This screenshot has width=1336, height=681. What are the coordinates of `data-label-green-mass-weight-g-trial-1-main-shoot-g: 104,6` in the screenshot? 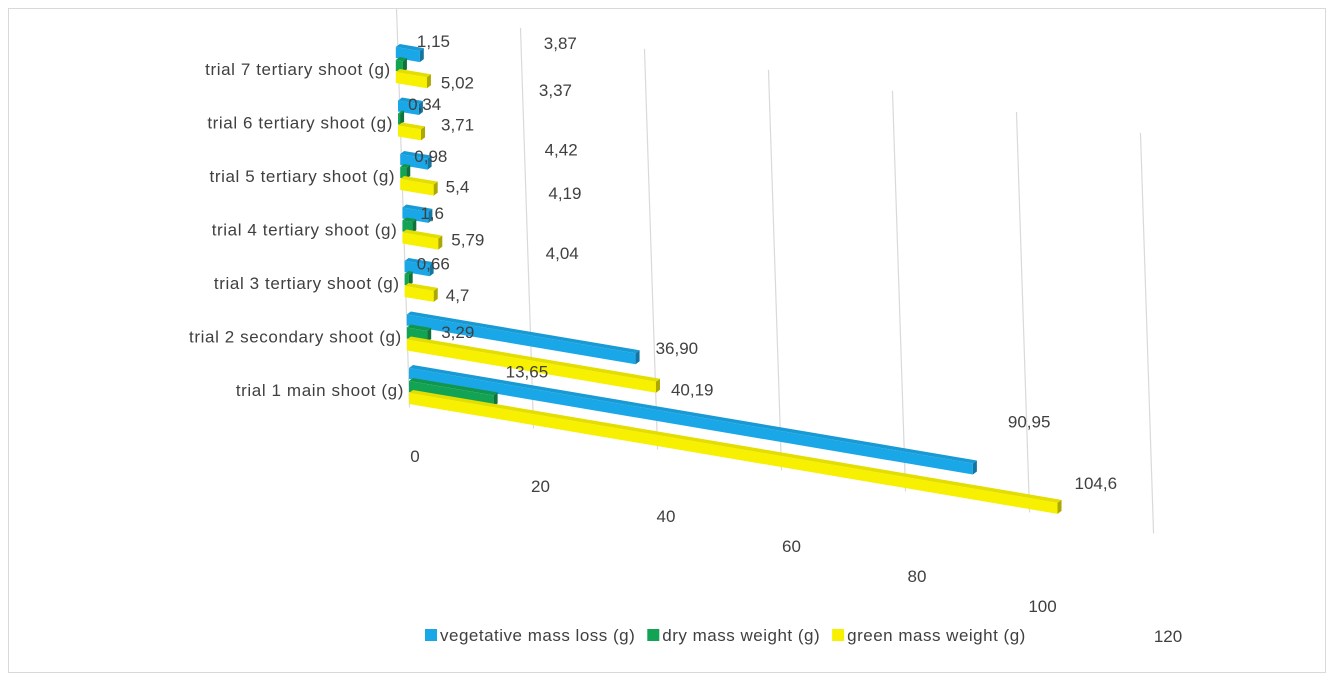 It's located at (1096, 483).